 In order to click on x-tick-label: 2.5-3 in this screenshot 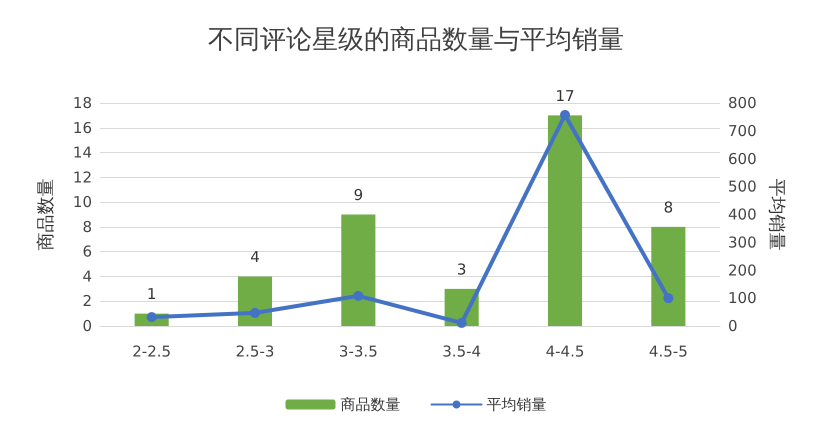, I will do `click(255, 351)`.